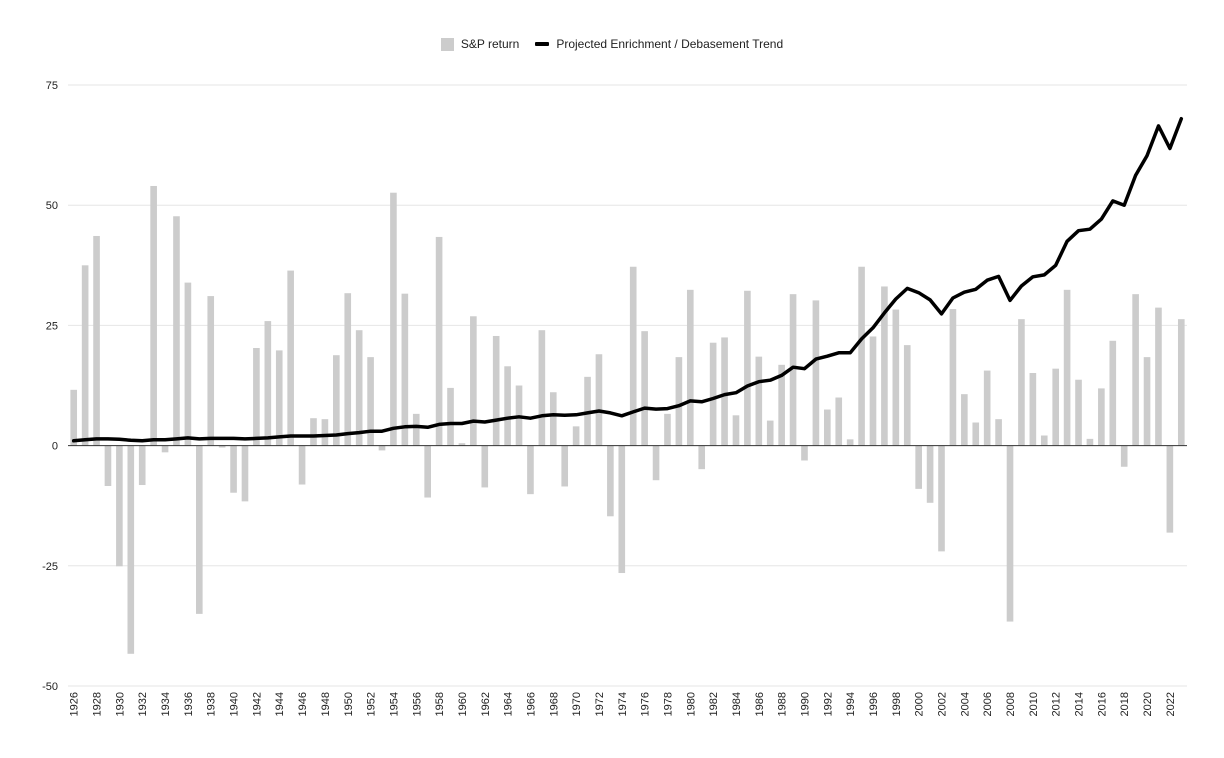  Describe the element at coordinates (850, 442) in the screenshot. I see `bar-1994` at that location.